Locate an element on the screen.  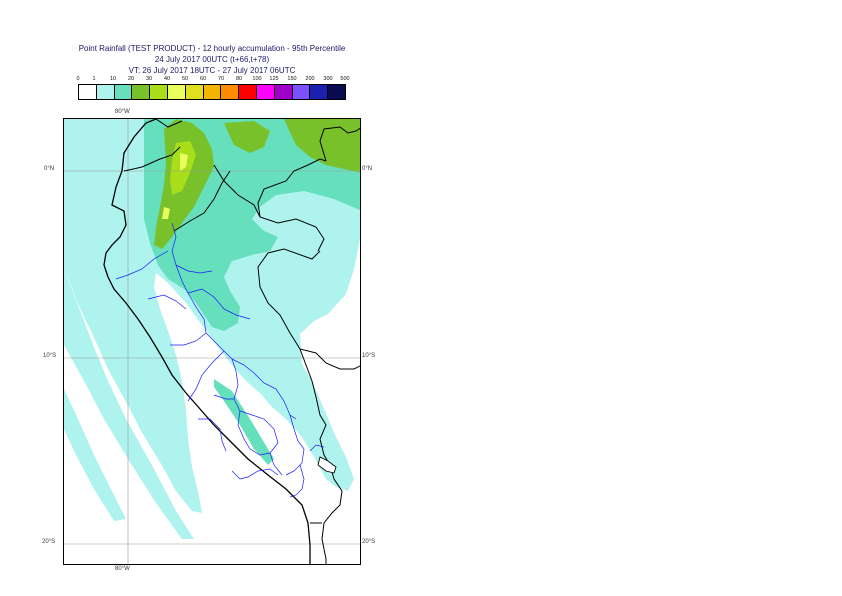
lat-label-right: 10°S is located at coordinates (369, 356).